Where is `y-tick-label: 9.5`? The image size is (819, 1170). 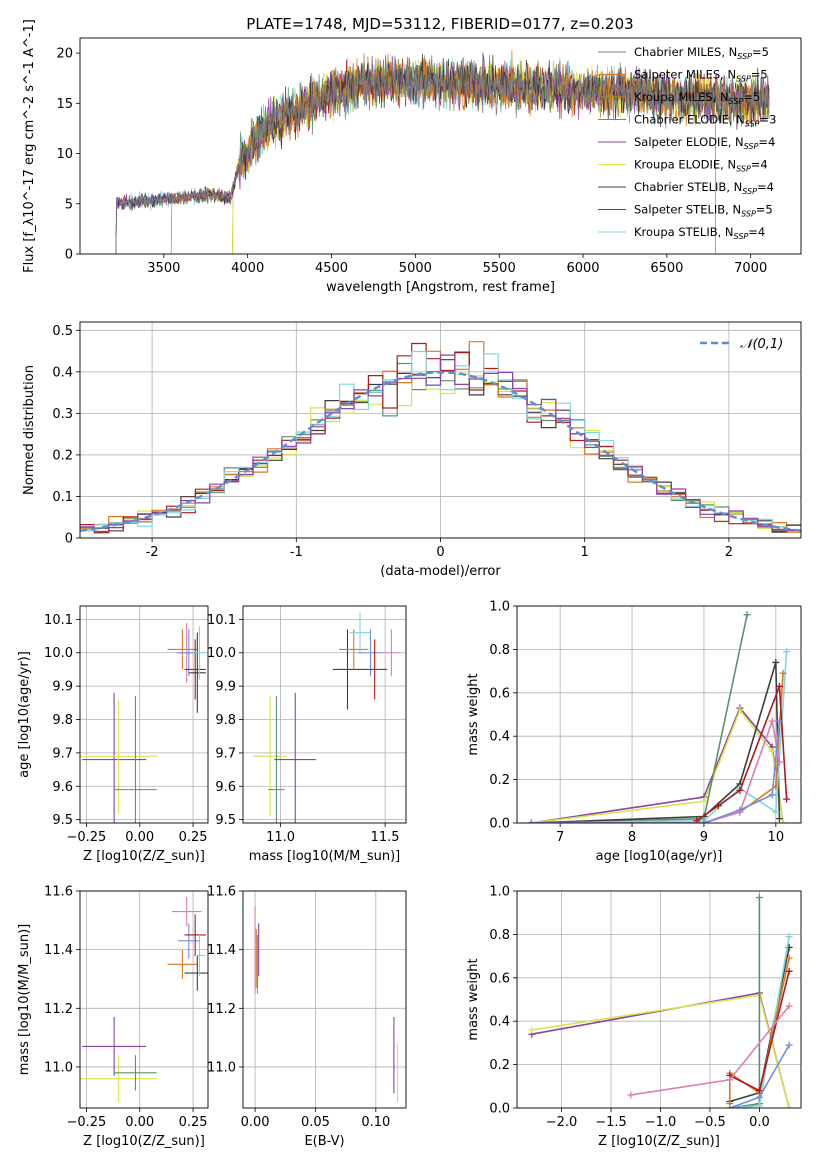 y-tick-label: 9.5 is located at coordinates (225, 820).